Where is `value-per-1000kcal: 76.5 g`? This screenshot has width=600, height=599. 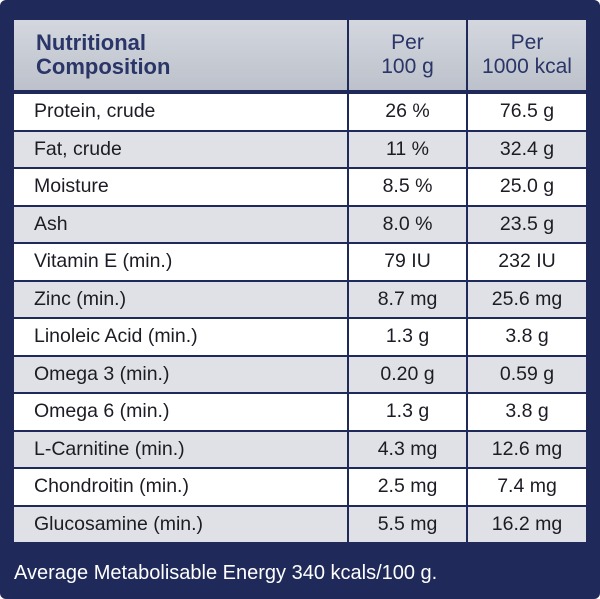 value-per-1000kcal: 76.5 g is located at coordinates (526, 110).